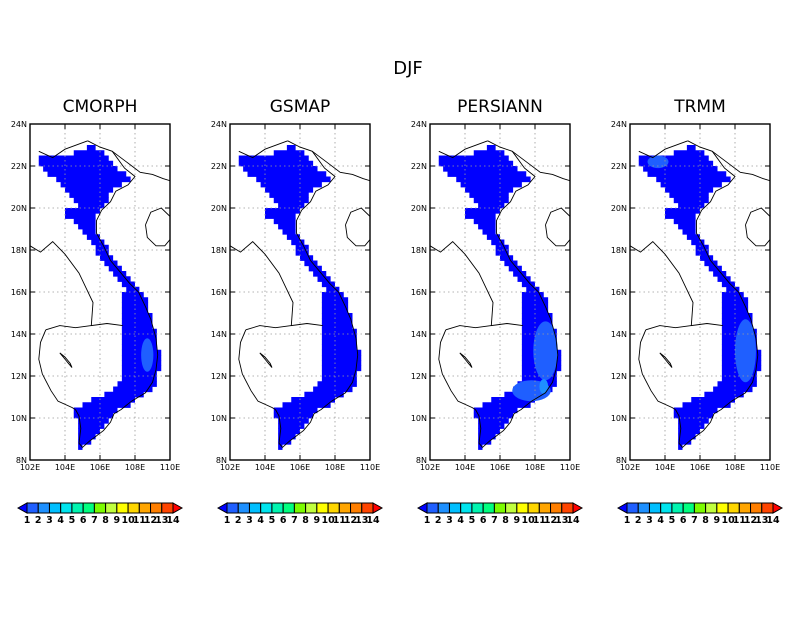  Describe the element at coordinates (619, 250) in the screenshot. I see `y-tick-label: 18N` at that location.